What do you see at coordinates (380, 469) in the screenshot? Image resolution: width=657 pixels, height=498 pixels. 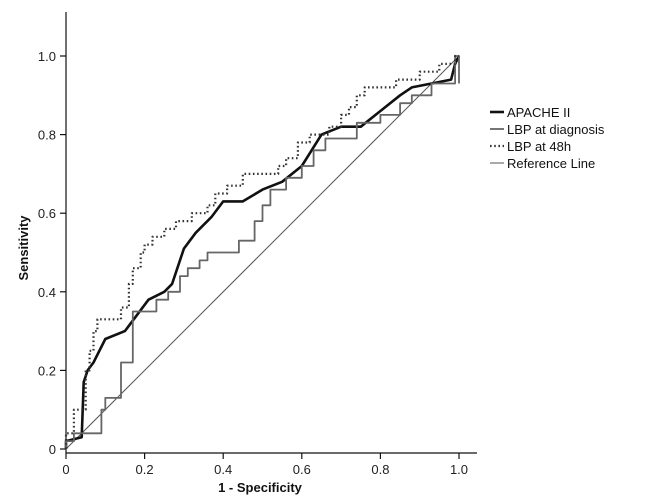 I see `x-tick-label: 0.8` at bounding box center [380, 469].